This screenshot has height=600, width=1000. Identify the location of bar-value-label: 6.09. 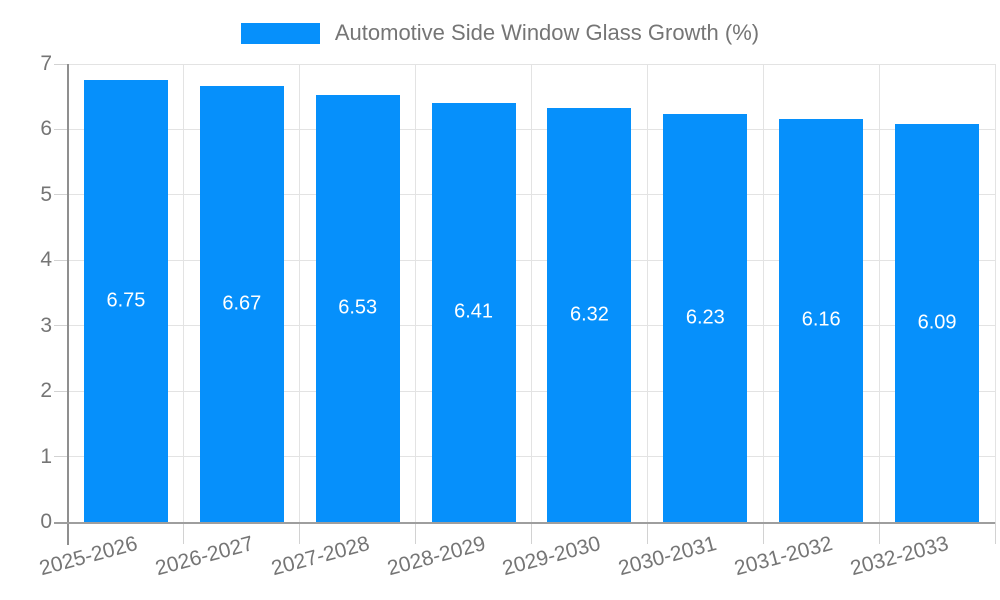
(937, 322).